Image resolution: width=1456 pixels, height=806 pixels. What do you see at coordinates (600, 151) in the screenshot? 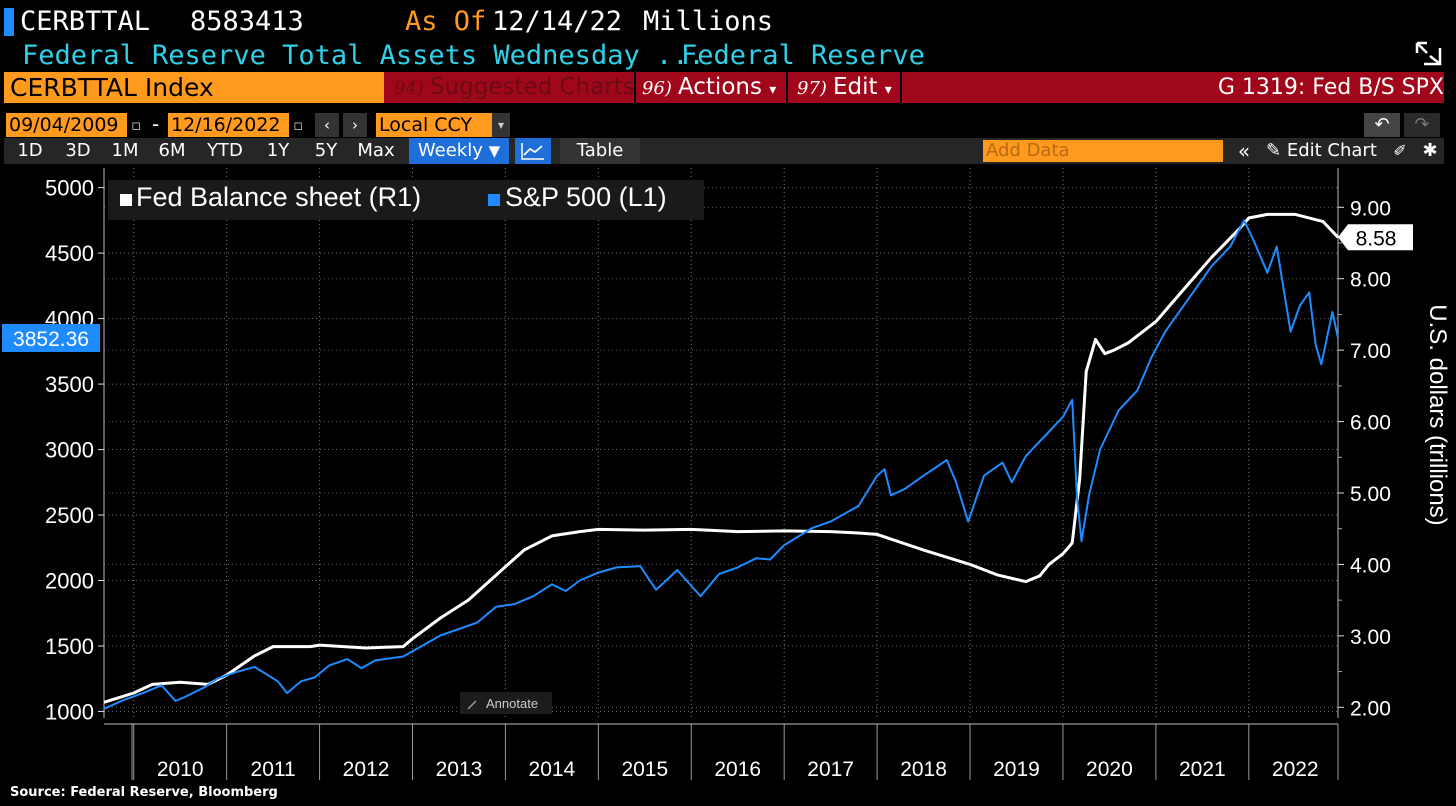
I see `table-button: Table` at bounding box center [600, 151].